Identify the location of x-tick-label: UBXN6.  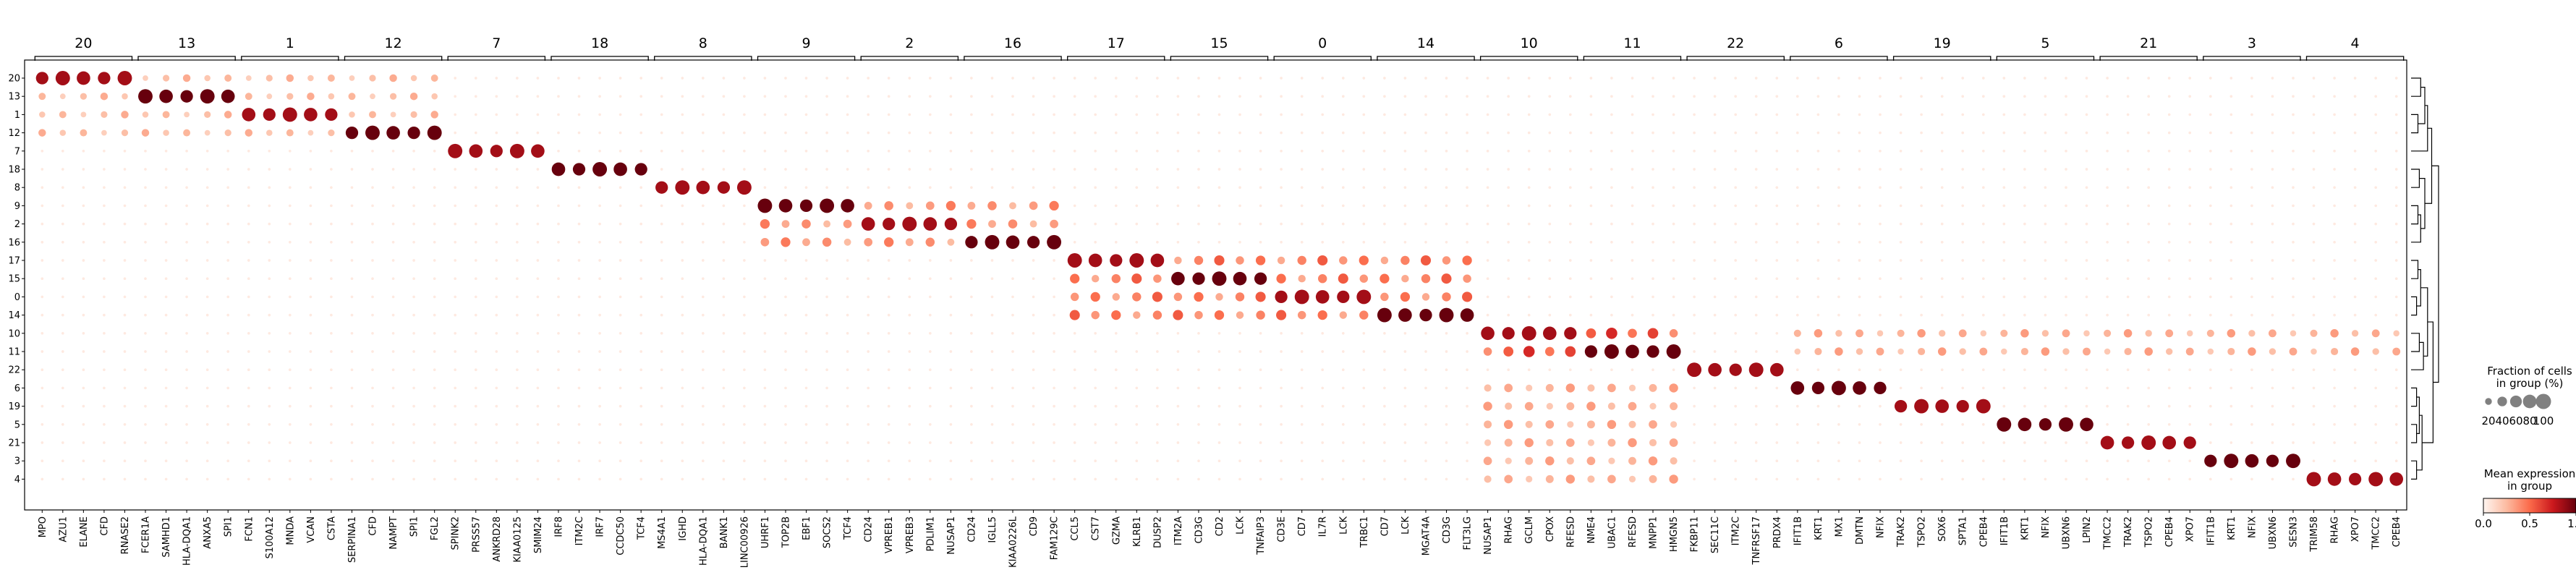
(2273, 532).